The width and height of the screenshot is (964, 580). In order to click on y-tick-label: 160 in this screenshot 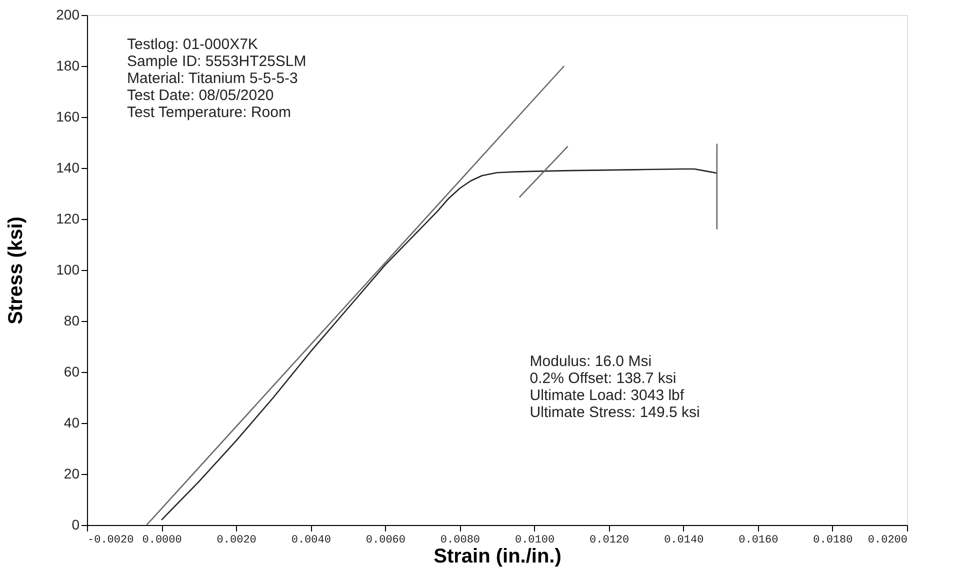, I will do `click(68, 116)`.